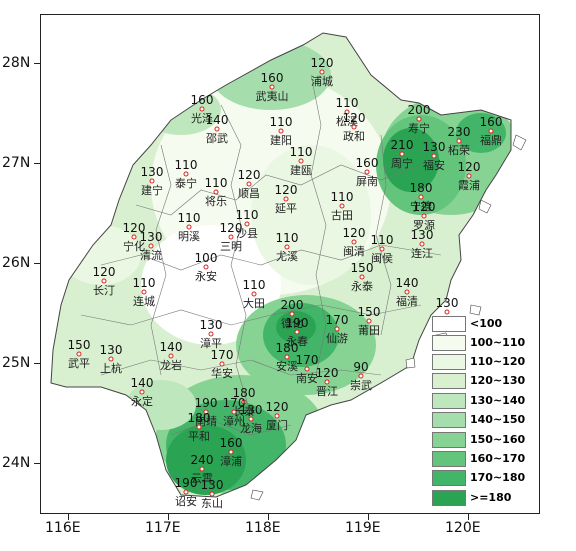  What do you see at coordinates (231, 452) in the screenshot?
I see `station: 160 漳浦` at bounding box center [231, 452].